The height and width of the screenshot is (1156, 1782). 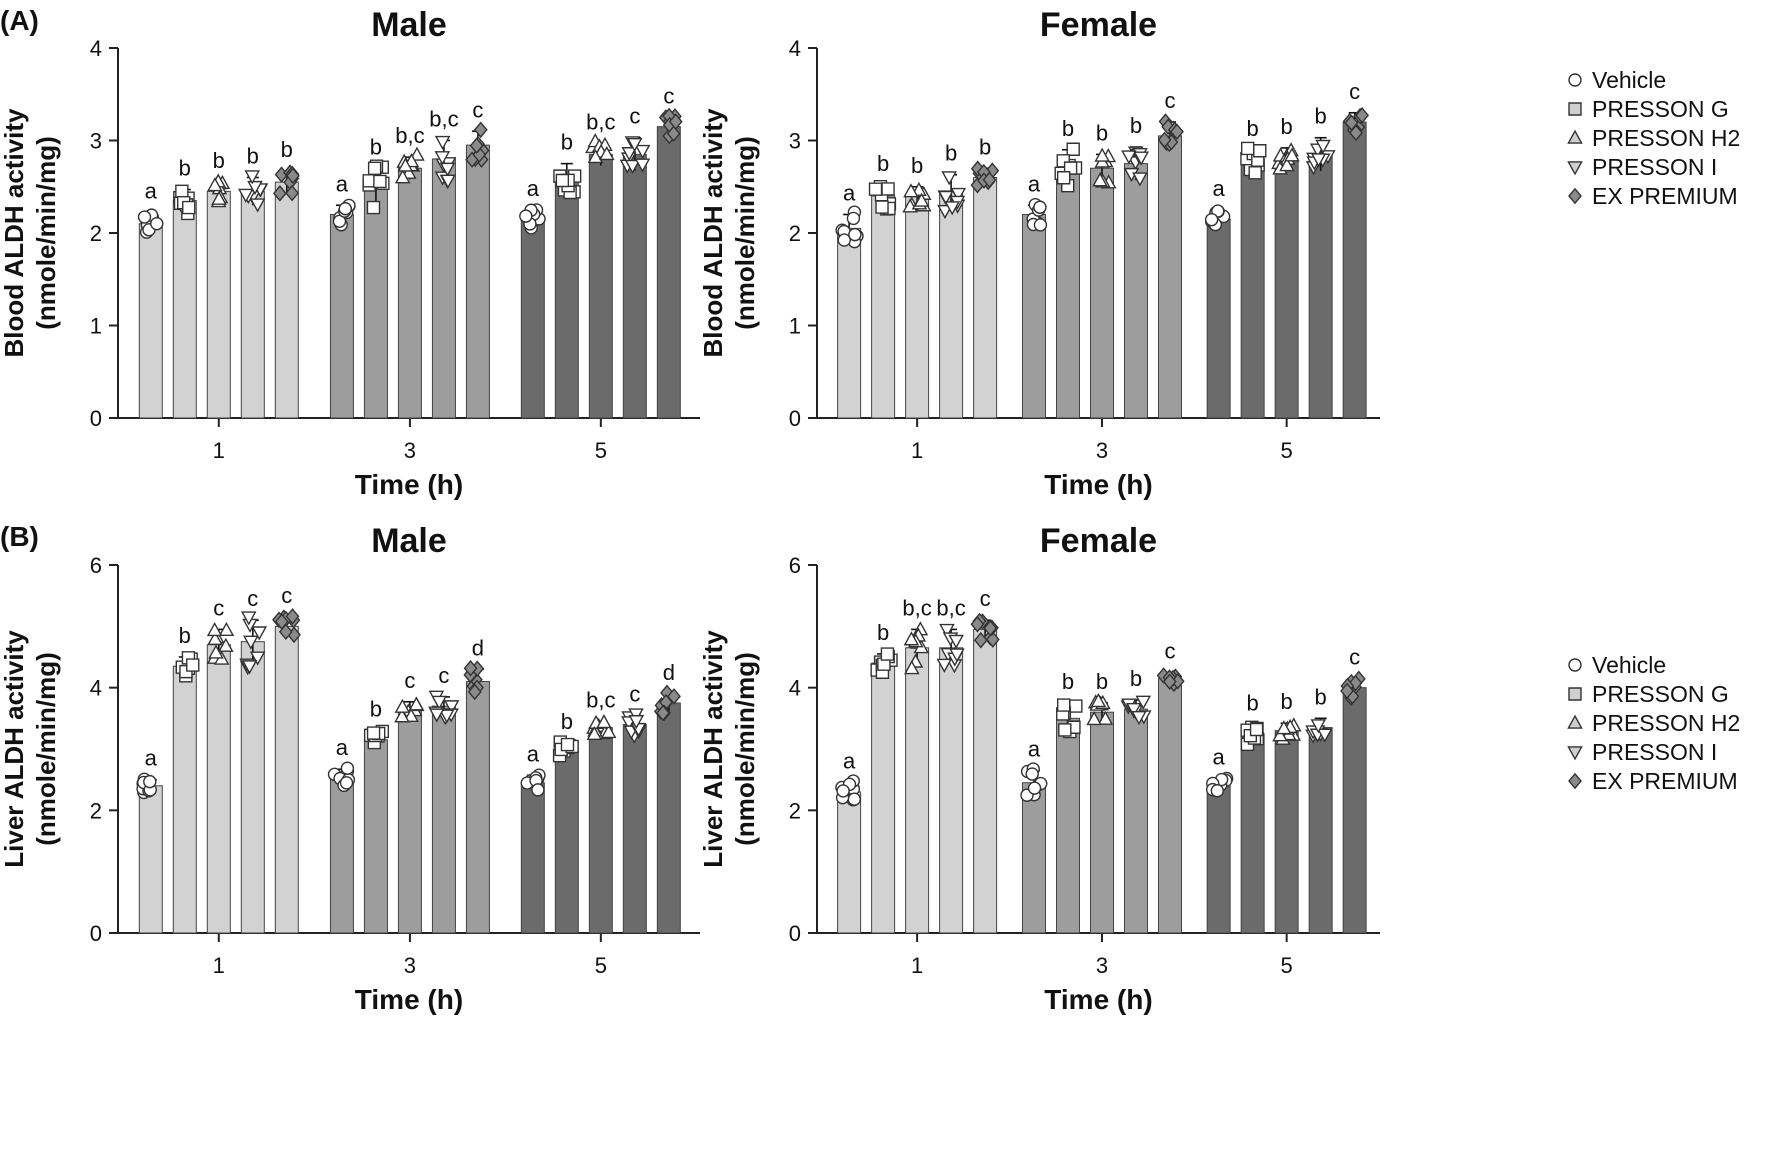 I want to click on y-axis-label: Liver ALDH activity (nmole/min/mg), so click(x=30, y=749).